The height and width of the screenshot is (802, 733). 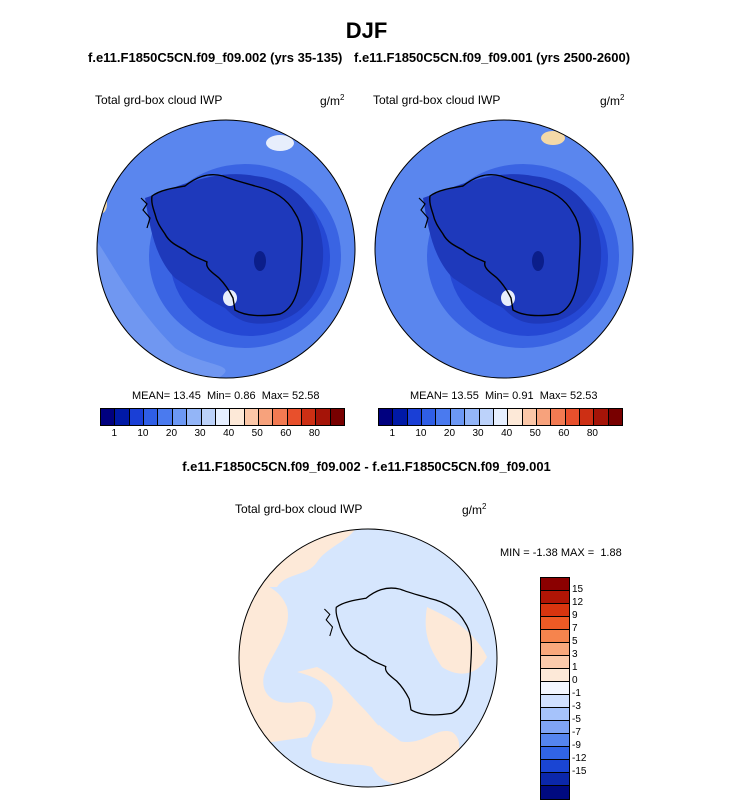 What do you see at coordinates (523, 396) in the screenshot?
I see `right-min: 0.91` at bounding box center [523, 396].